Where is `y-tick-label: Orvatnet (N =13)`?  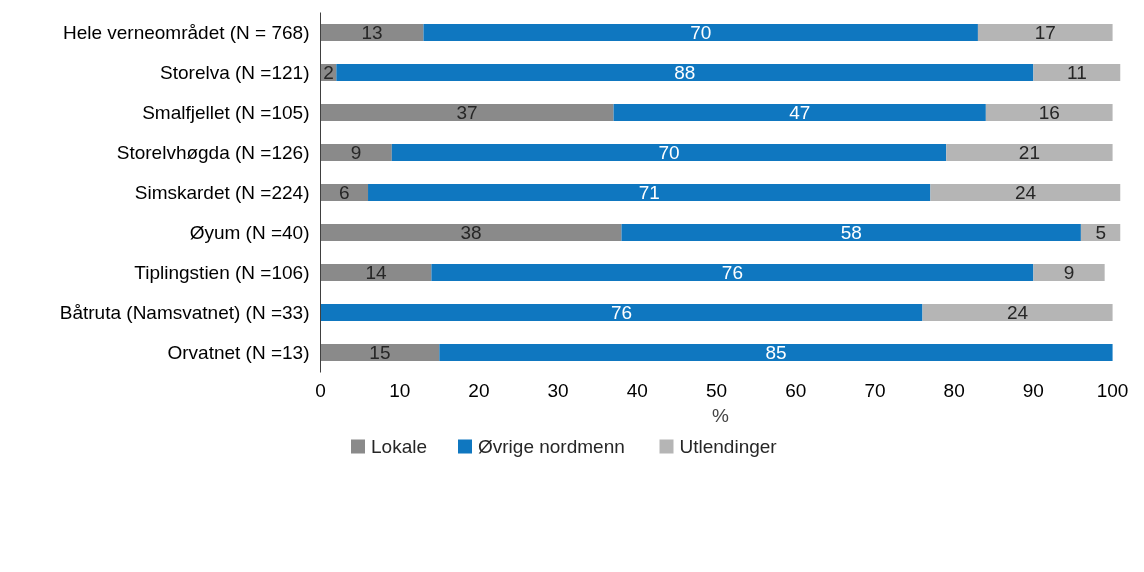
y-tick-label: Orvatnet (N =13) is located at coordinates (238, 352).